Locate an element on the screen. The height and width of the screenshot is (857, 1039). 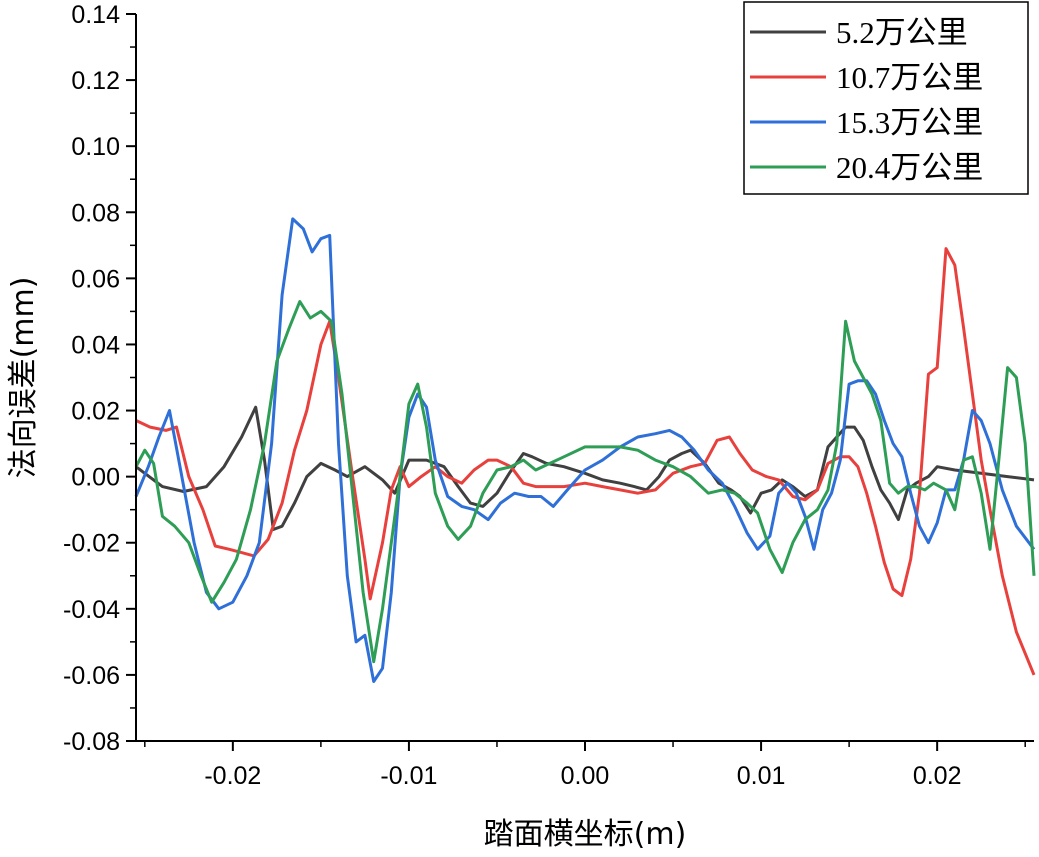
y-tick-label: -0.02 is located at coordinates (91, 544).